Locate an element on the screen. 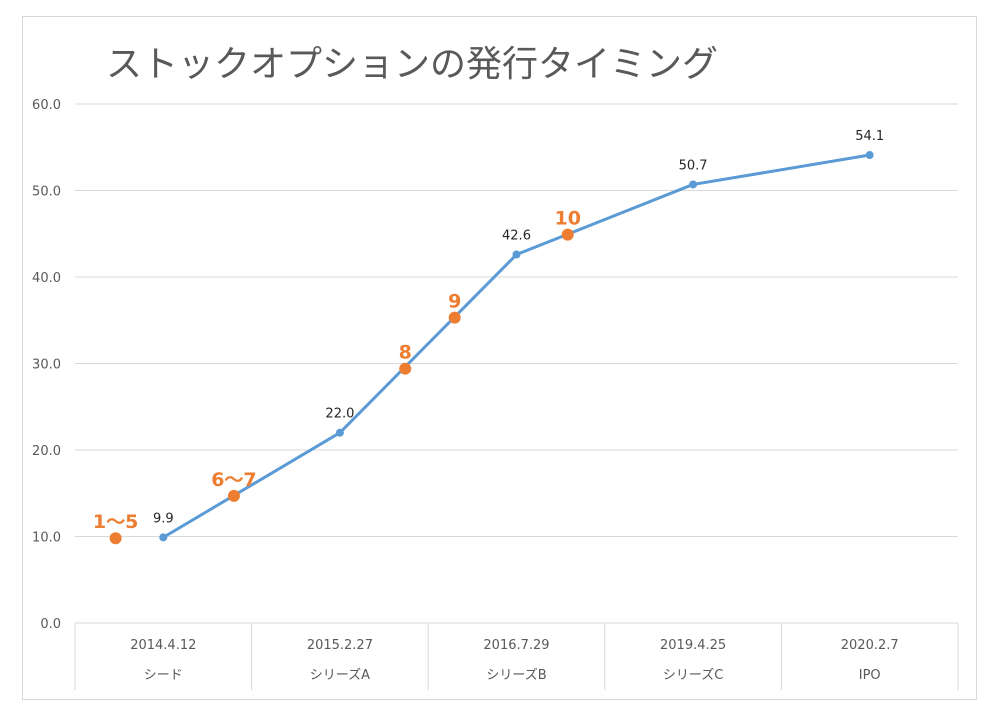  category-date: 2019.4.25 is located at coordinates (693, 645).